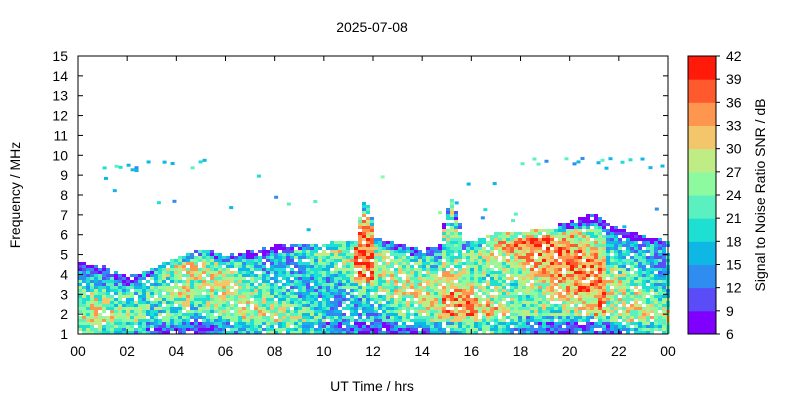 Image resolution: width=800 pixels, height=400 pixels. I want to click on y-tick-label: 13, so click(60, 96).